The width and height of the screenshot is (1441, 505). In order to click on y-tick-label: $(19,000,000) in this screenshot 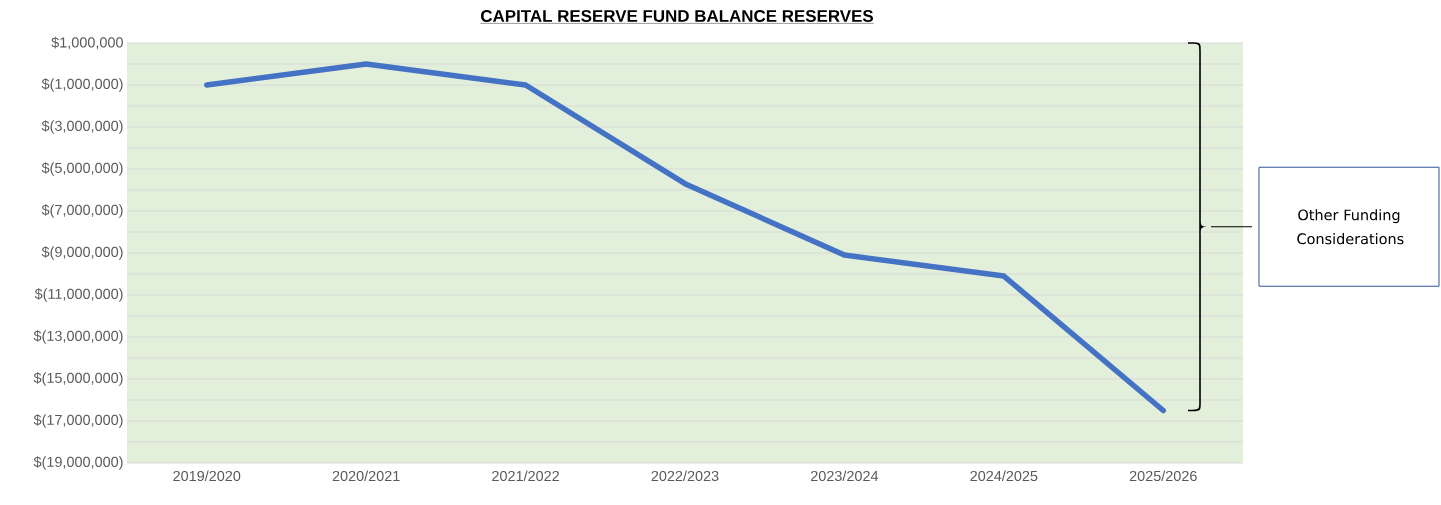, I will do `click(78, 463)`.